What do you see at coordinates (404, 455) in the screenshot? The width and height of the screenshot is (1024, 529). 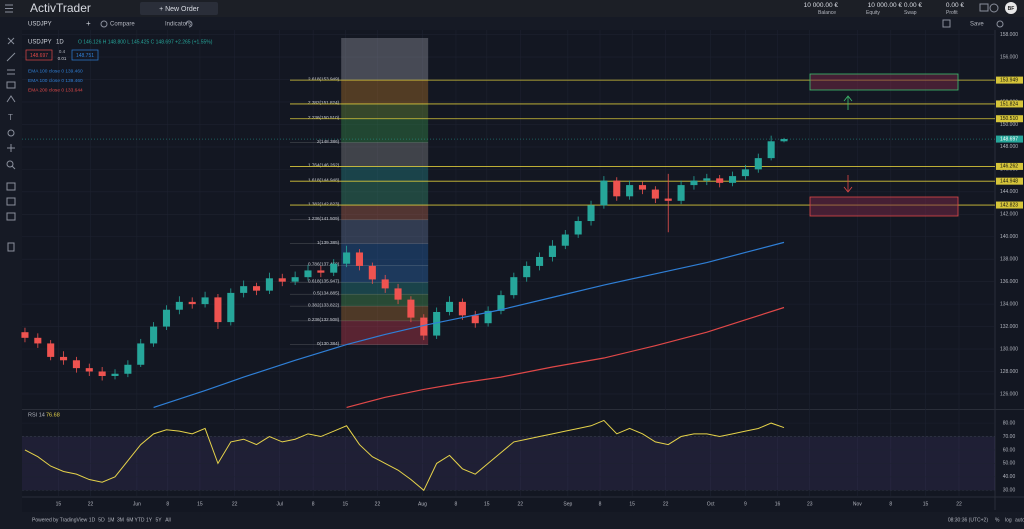 I see `rsi-line` at bounding box center [404, 455].